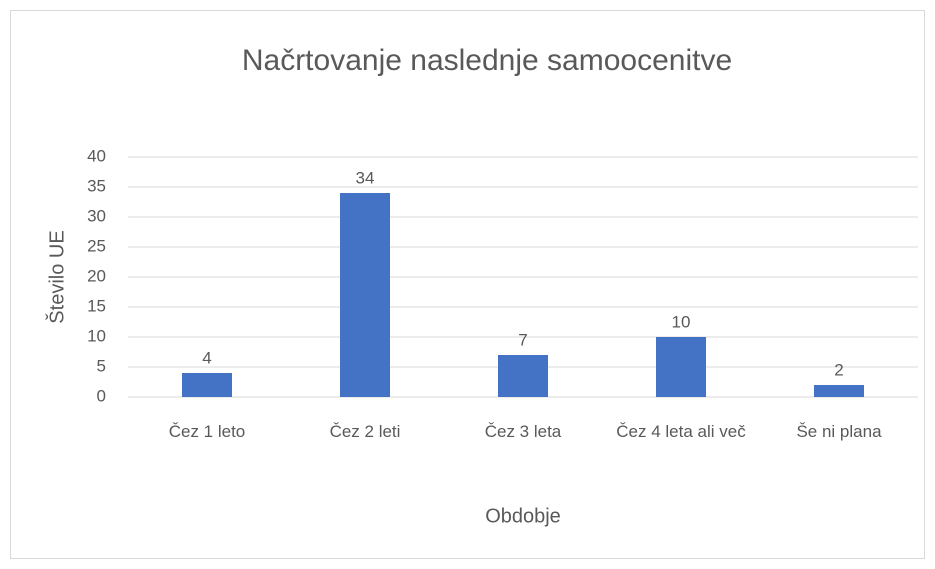 This screenshot has width=935, height=569. I want to click on y-tick-label: 30, so click(96, 215).